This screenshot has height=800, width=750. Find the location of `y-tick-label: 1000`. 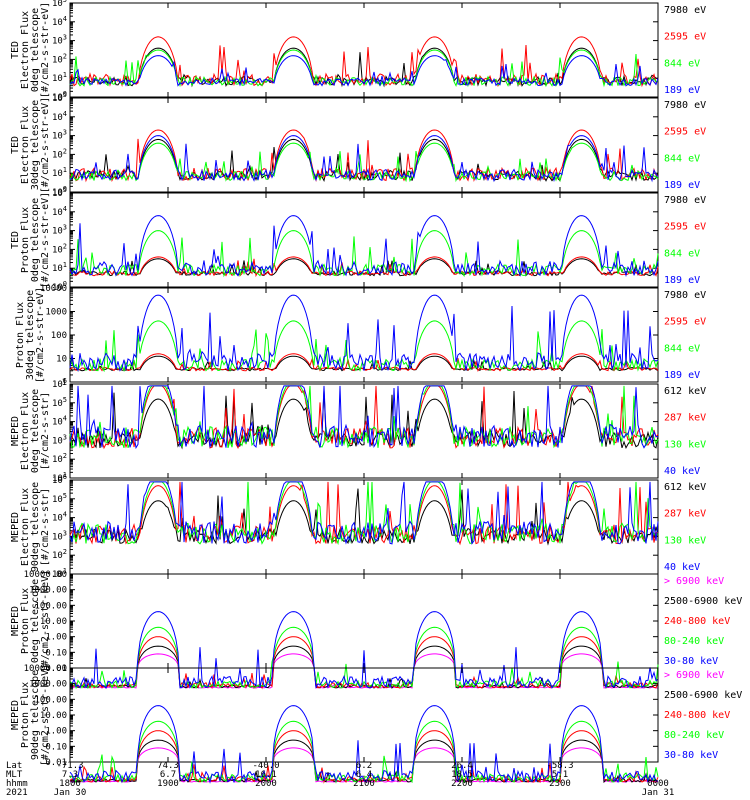

y-tick-label: 1000 is located at coordinates (56, 313).